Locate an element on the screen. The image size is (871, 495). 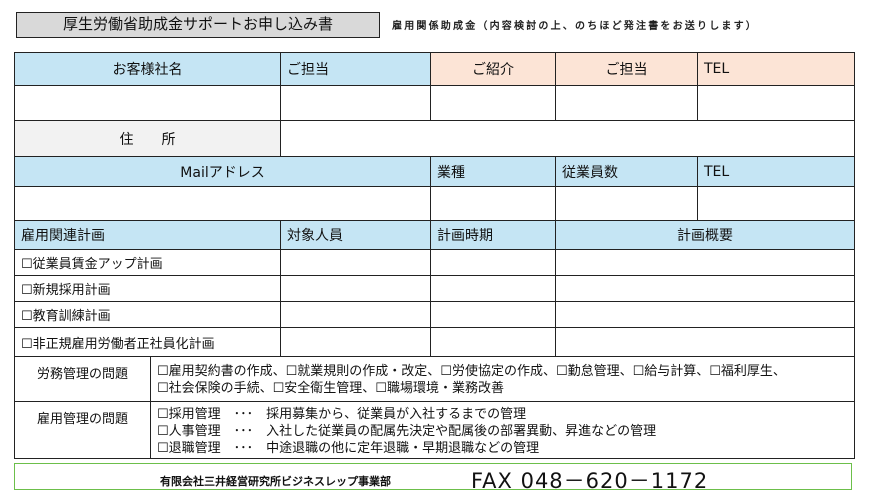
plan-checkbox-wage: ☐従業員賃金アップ計画 is located at coordinates (147, 262).